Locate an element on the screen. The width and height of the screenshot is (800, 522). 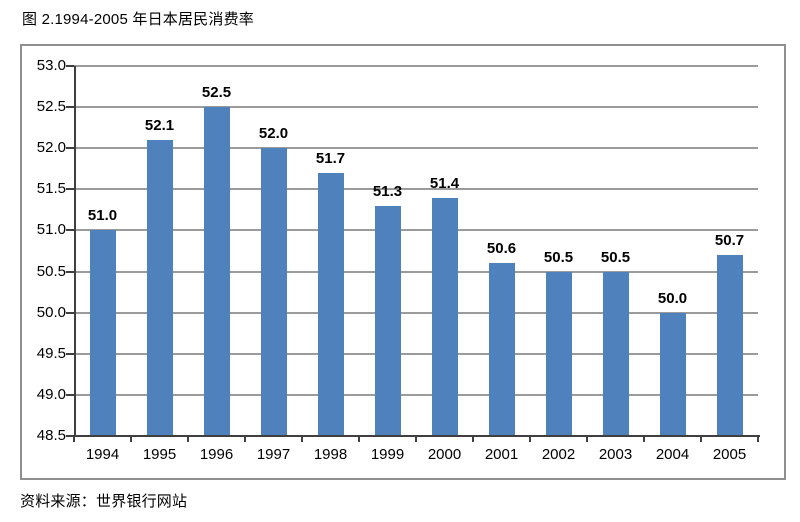
x-tick-label: 1995 is located at coordinates (159, 454).